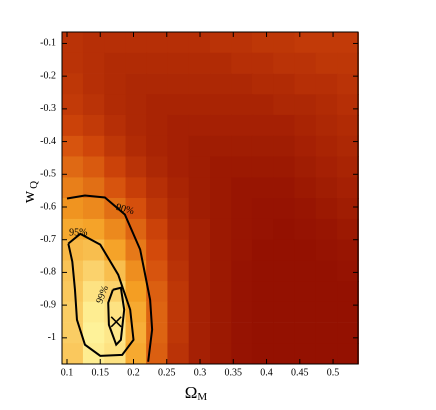  I want to click on x-tick-label: 0.45, so click(300, 372).